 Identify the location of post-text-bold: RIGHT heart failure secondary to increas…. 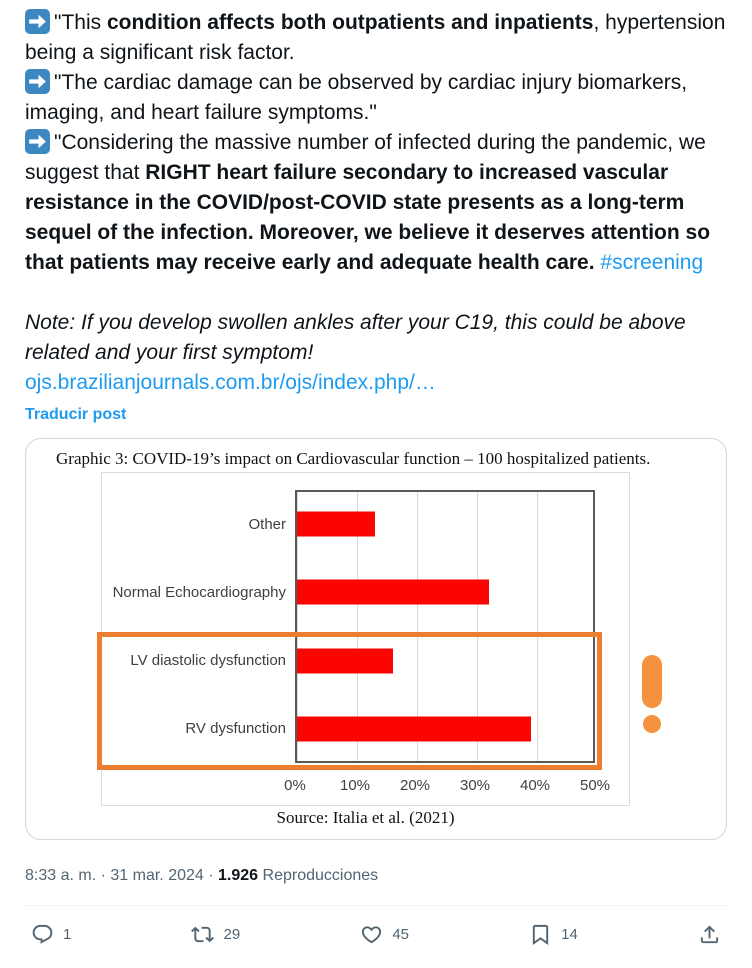
(368, 217).